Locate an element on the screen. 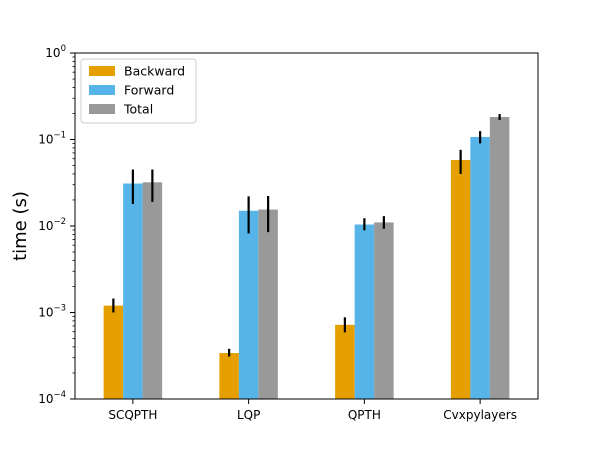  legend-swatch-backward is located at coordinates (102, 71).